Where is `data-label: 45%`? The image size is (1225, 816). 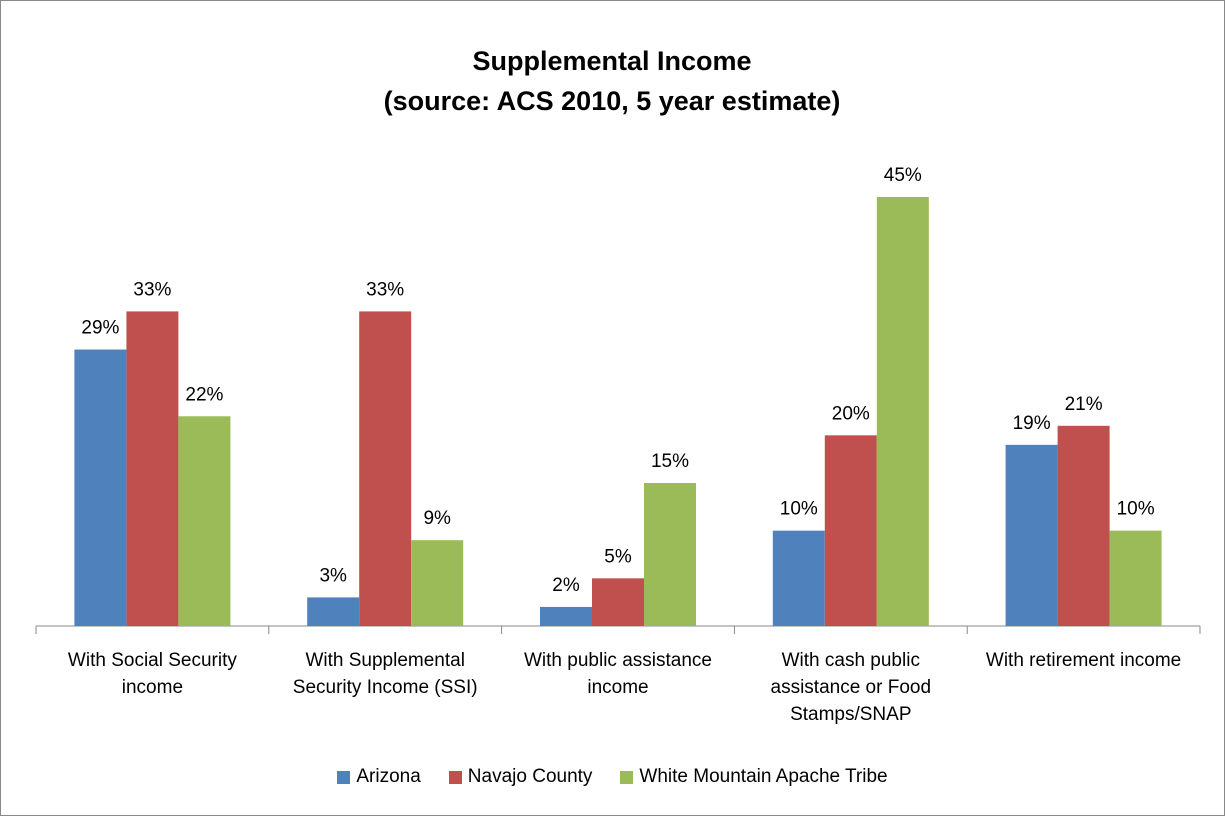 data-label: 45% is located at coordinates (903, 175).